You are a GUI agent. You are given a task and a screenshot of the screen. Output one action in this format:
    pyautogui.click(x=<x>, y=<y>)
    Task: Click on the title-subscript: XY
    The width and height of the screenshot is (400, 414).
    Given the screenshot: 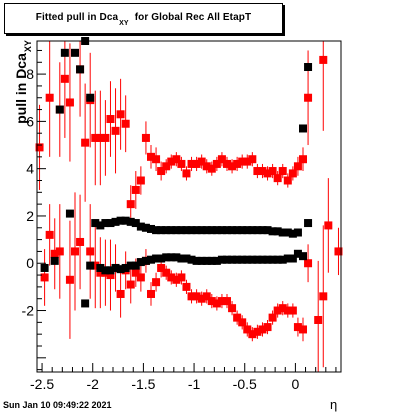 What is the action you would take?
    pyautogui.click(x=124, y=23)
    